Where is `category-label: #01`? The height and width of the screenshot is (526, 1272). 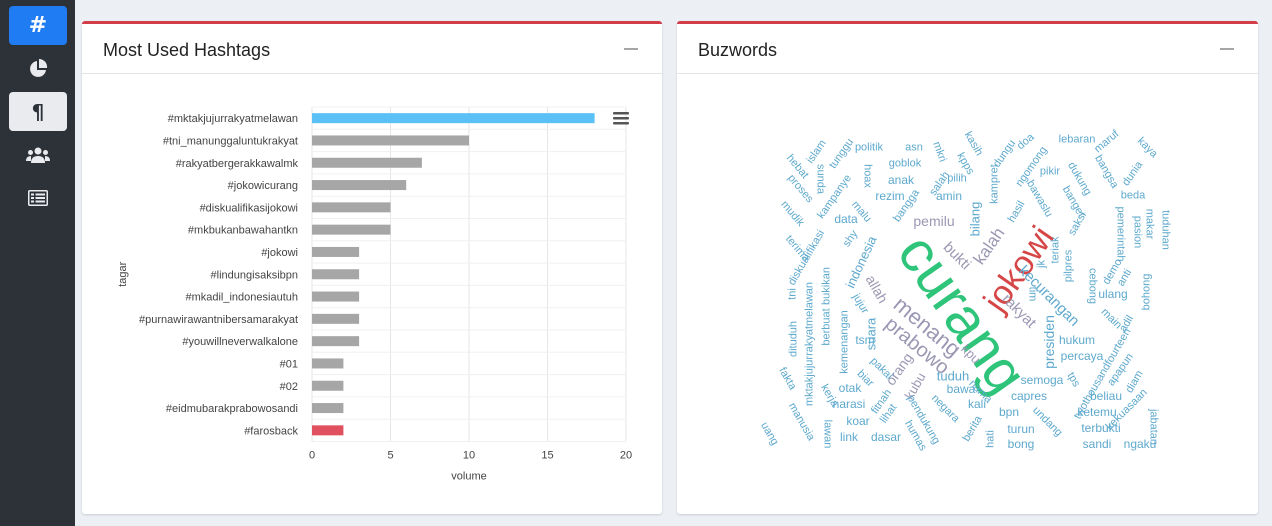 category-label: #01 is located at coordinates (289, 364).